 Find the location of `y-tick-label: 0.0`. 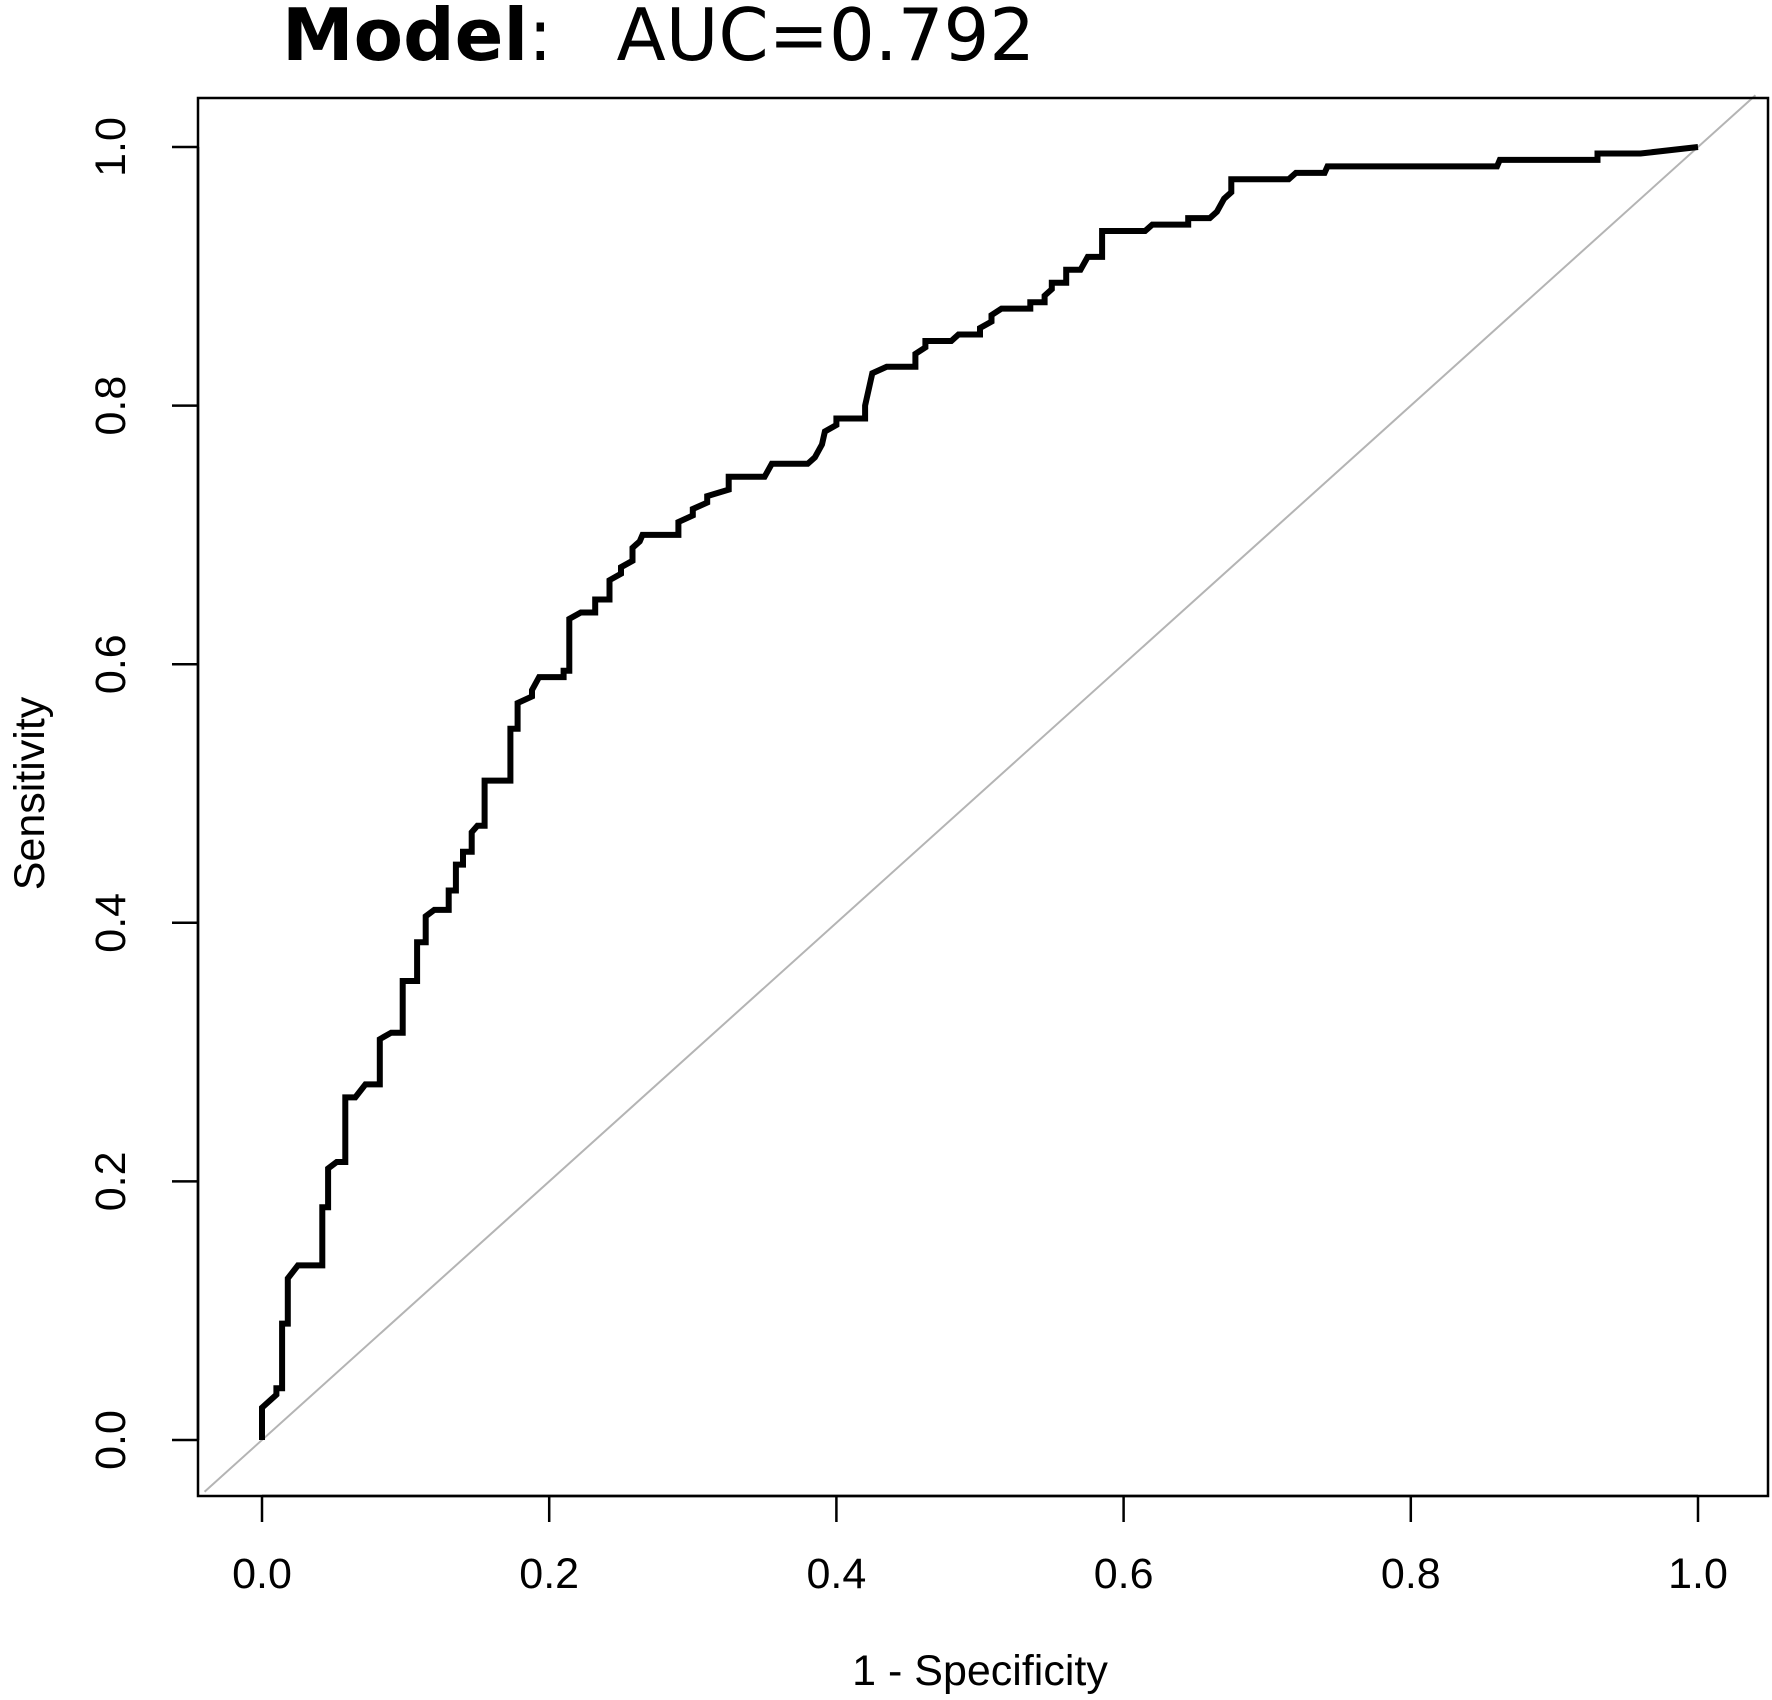

y-tick-label: 0.0 is located at coordinates (111, 1440).